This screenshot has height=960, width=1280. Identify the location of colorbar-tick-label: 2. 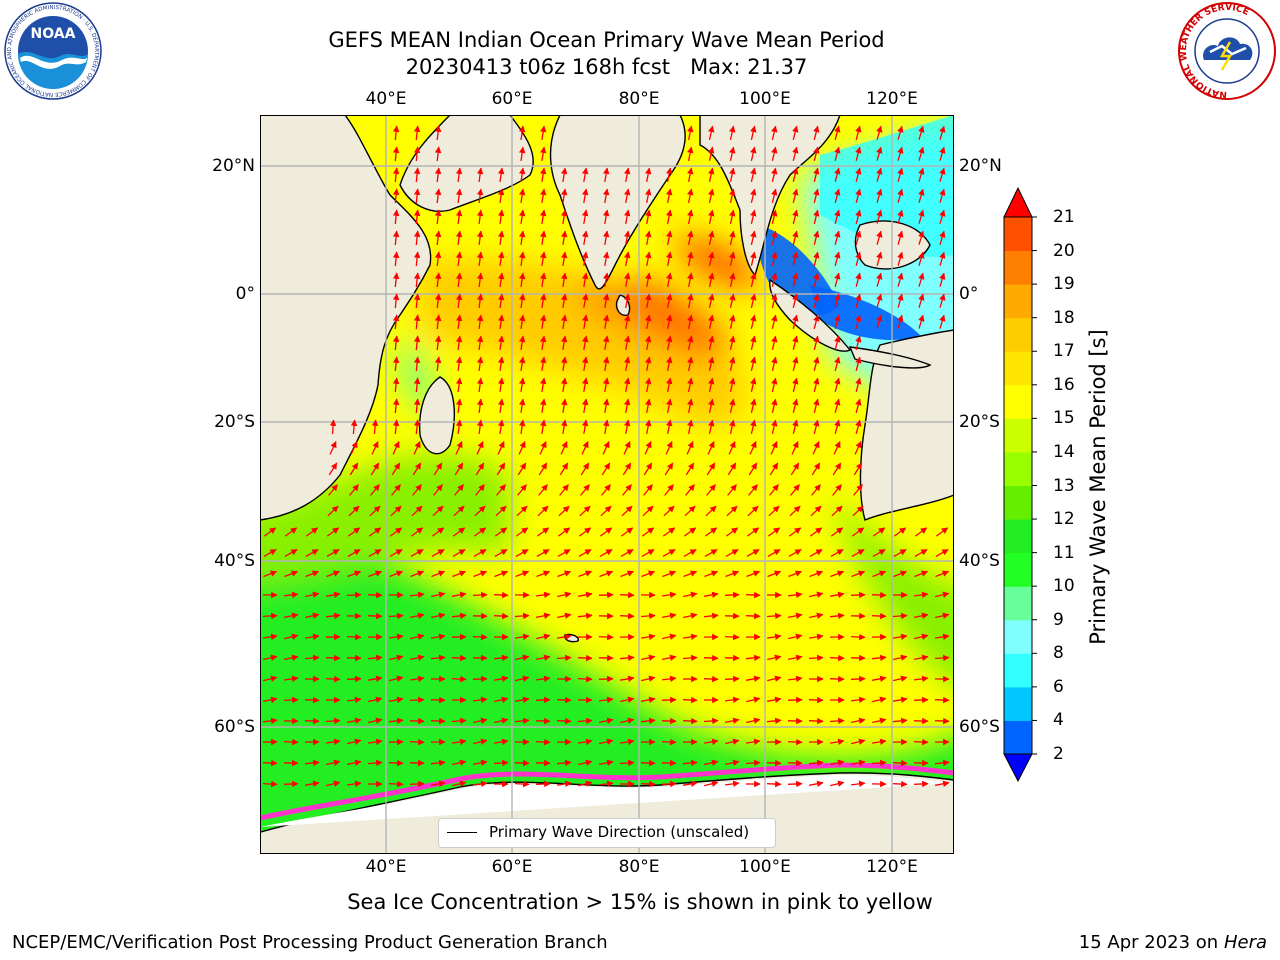
(1058, 754).